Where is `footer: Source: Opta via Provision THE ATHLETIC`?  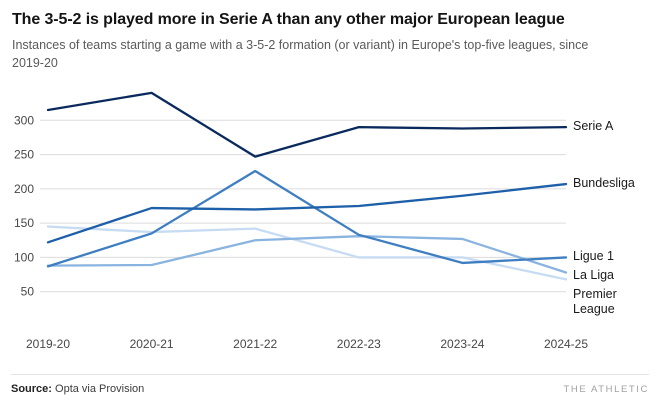 footer: Source: Opta via Provision THE ATHLETIC is located at coordinates (330, 384).